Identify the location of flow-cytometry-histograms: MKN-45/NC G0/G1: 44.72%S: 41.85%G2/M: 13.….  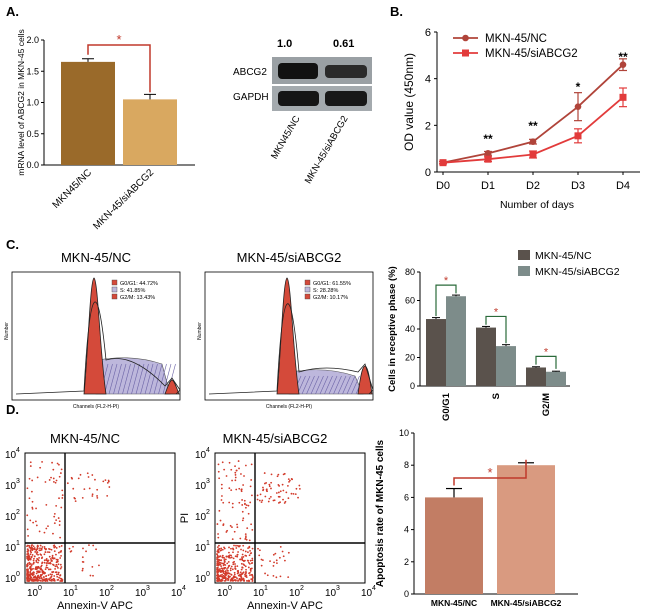
(189, 330).